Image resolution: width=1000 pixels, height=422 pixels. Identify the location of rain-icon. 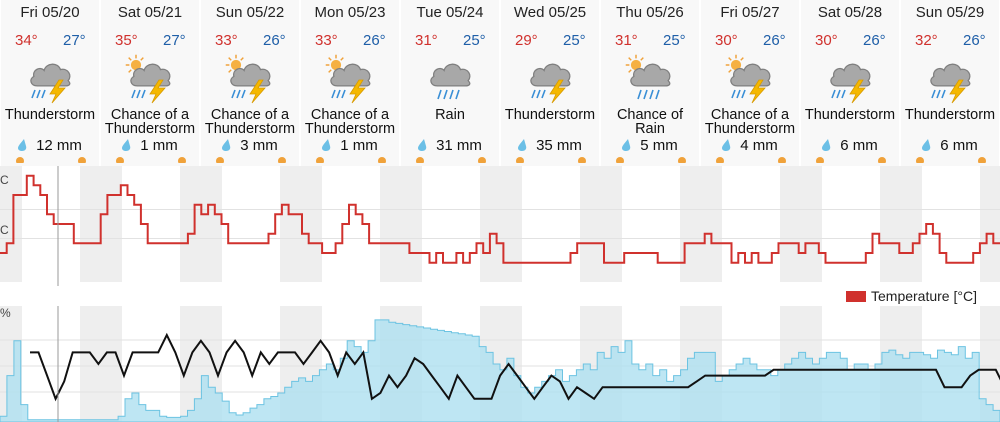
(450, 81).